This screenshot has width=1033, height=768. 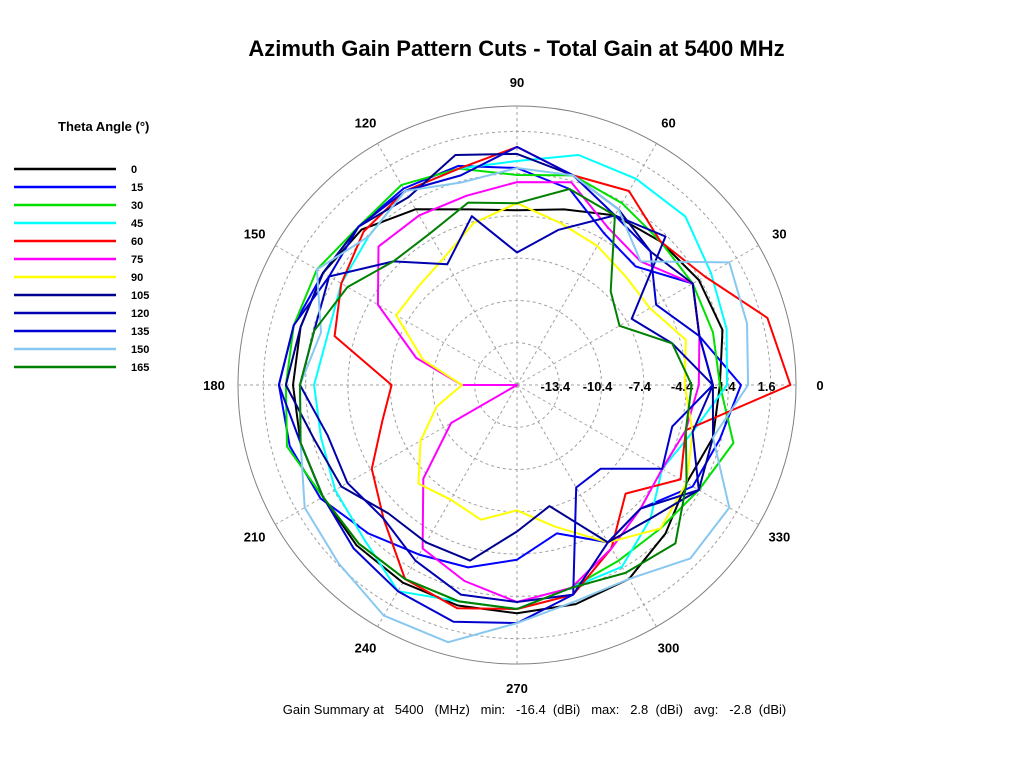 I want to click on angle-label: 270, so click(x=517, y=688).